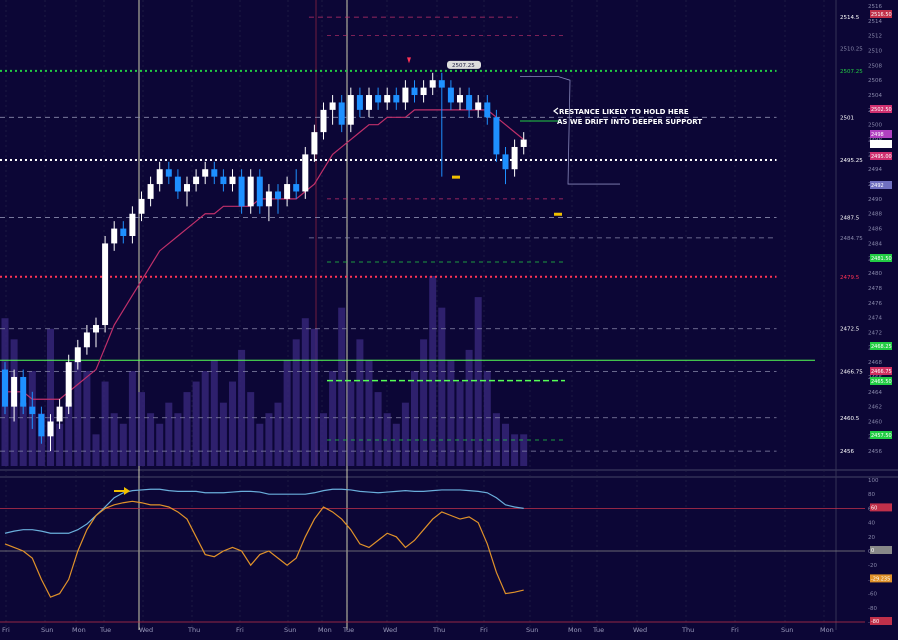 The height and width of the screenshot is (640, 898). What do you see at coordinates (875, 22) in the screenshot?
I see `y-tick-label: 2514` at bounding box center [875, 22].